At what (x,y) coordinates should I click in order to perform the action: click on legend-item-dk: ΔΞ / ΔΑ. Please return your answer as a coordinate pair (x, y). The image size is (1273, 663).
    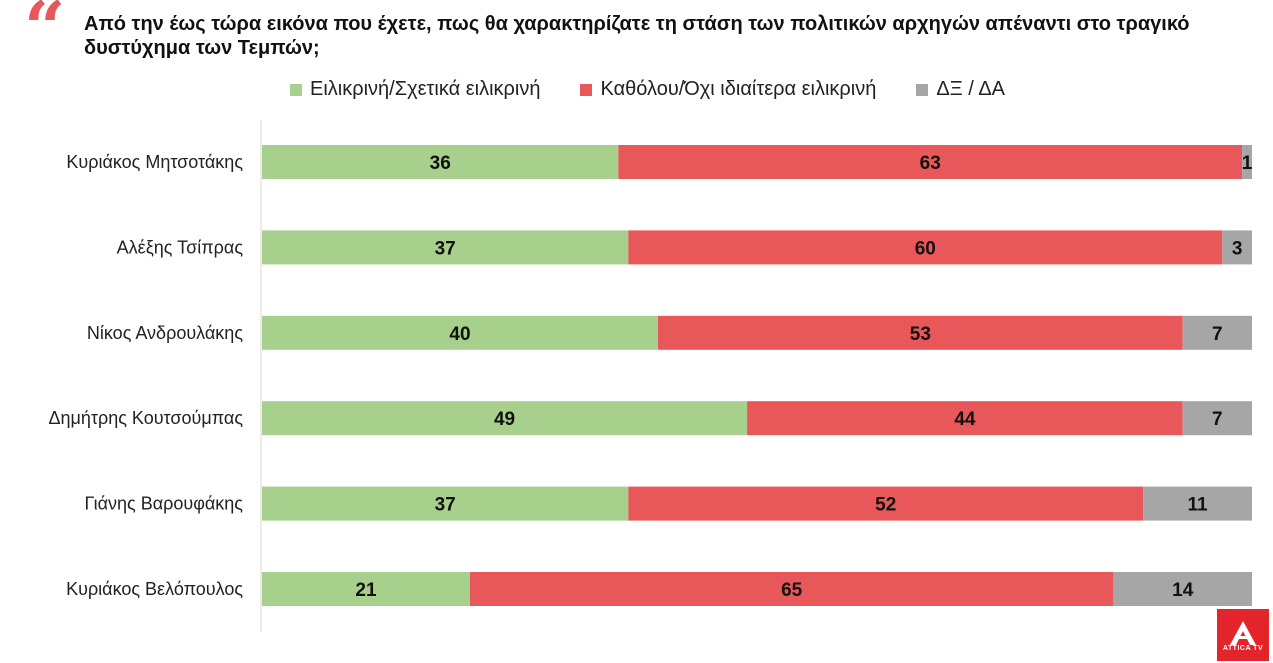
    Looking at the image, I should click on (960, 89).